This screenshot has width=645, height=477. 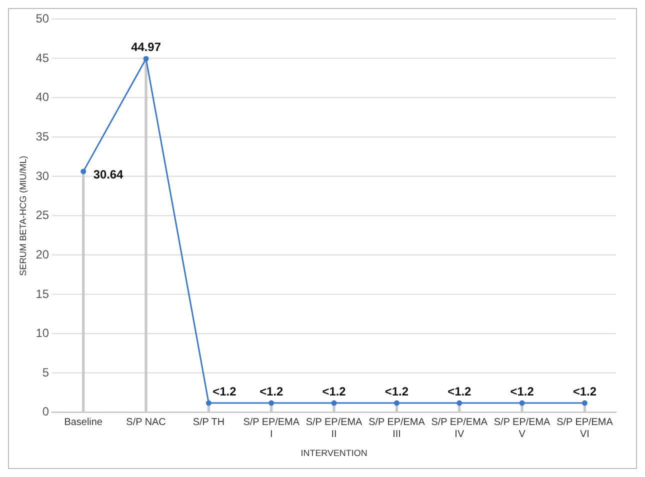 I want to click on x-tick-label: S/P EP/EMA IV, so click(x=459, y=428).